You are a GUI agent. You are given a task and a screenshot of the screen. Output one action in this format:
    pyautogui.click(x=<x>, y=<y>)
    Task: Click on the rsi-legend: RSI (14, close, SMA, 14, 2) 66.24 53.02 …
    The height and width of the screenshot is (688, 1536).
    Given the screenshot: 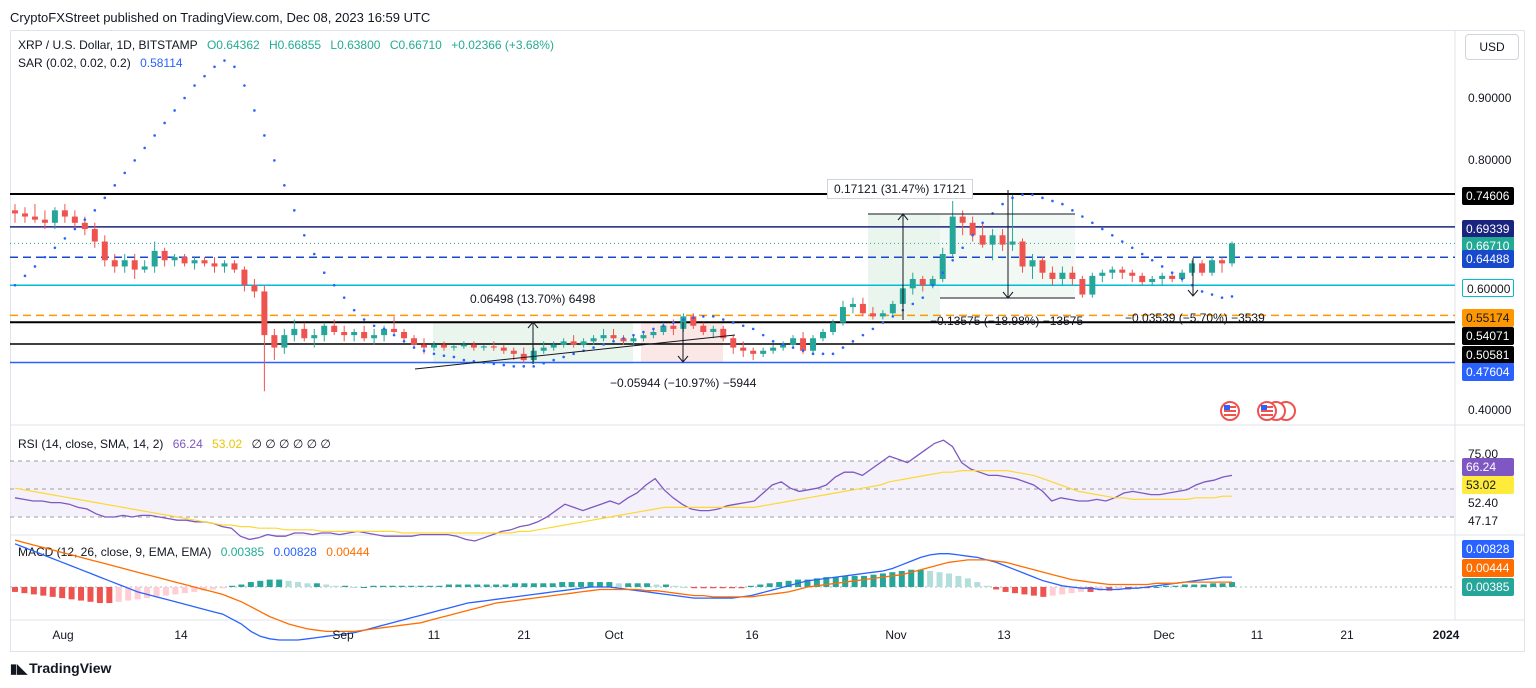 What is the action you would take?
    pyautogui.click(x=177, y=444)
    